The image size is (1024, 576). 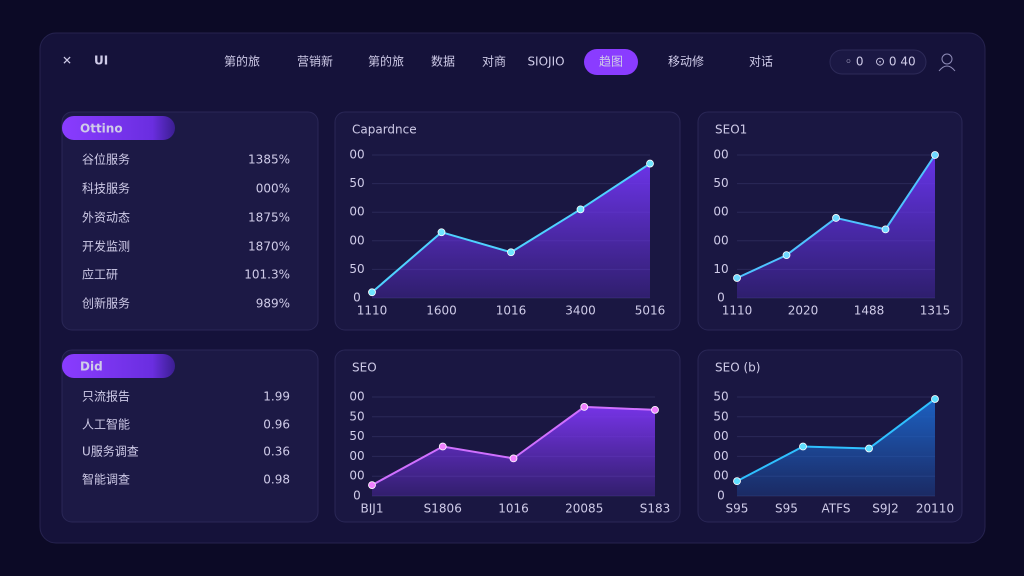 I want to click on nav-item: 移动修, so click(x=686, y=61).